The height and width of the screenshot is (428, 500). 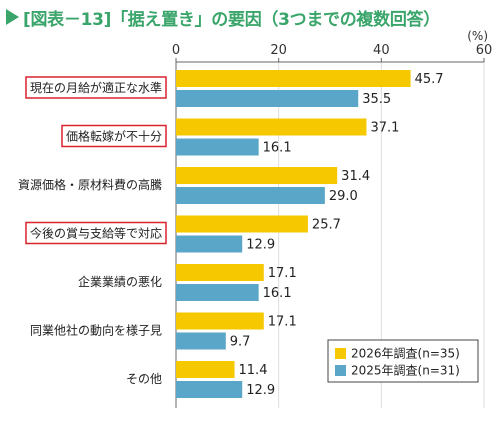 I want to click on bar-s1-c2, so click(x=250, y=195).